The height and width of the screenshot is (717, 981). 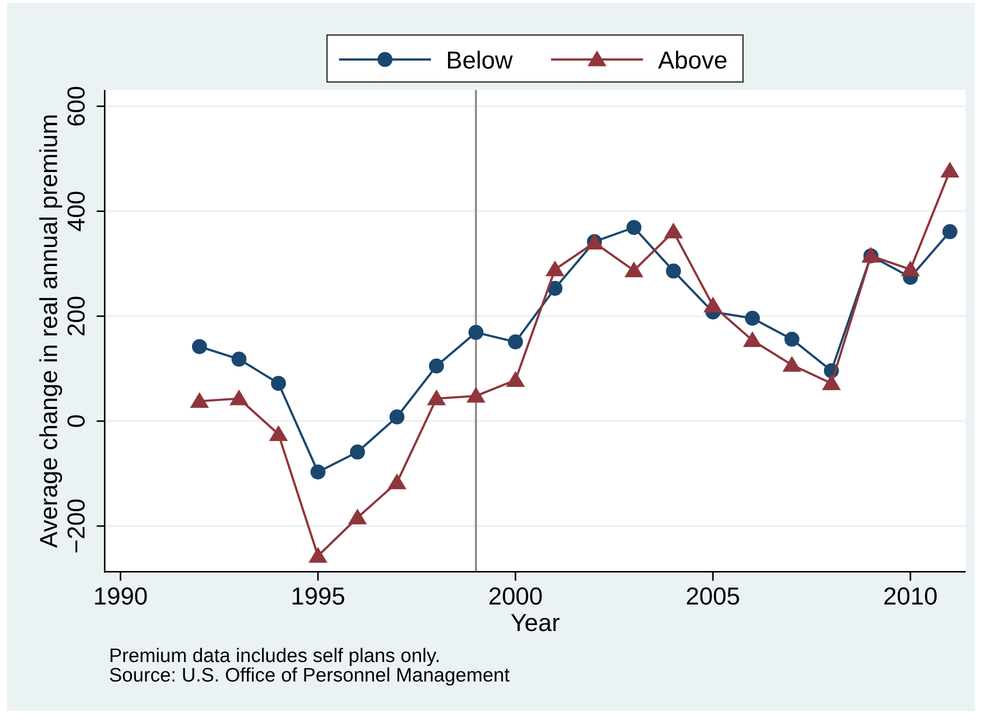 I want to click on y-tick-label: 0, so click(x=77, y=421).